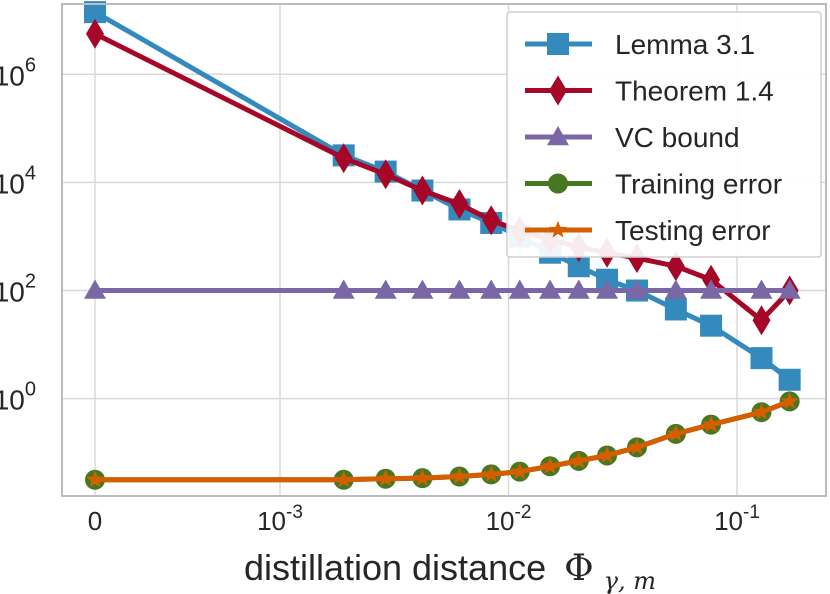  What do you see at coordinates (424, 519) in the screenshot?
I see `x-tick-labels: 0 10⁻³ 10⁻² 10⁻¹` at bounding box center [424, 519].